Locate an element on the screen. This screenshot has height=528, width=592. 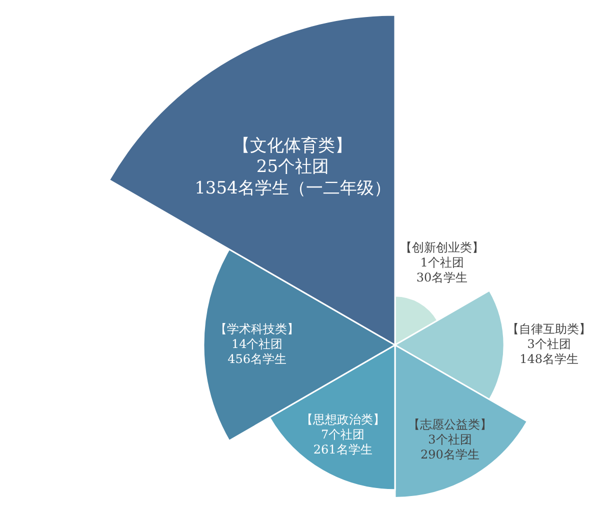
data-label: 261名学生 is located at coordinates (342, 449).